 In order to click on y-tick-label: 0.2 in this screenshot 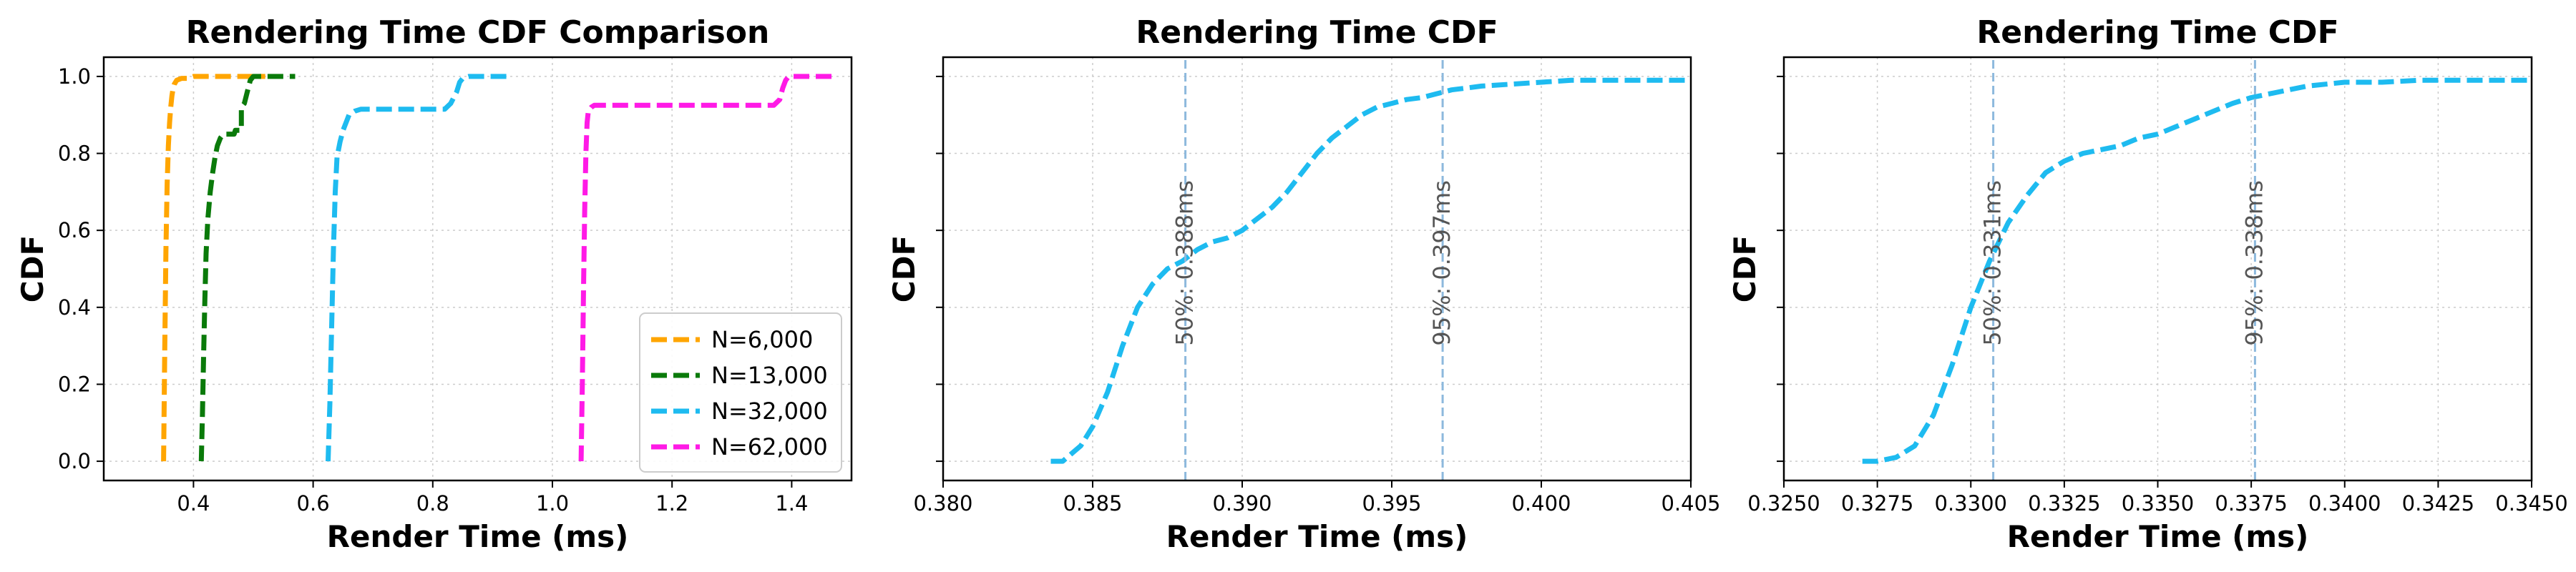, I will do `click(74, 384)`.